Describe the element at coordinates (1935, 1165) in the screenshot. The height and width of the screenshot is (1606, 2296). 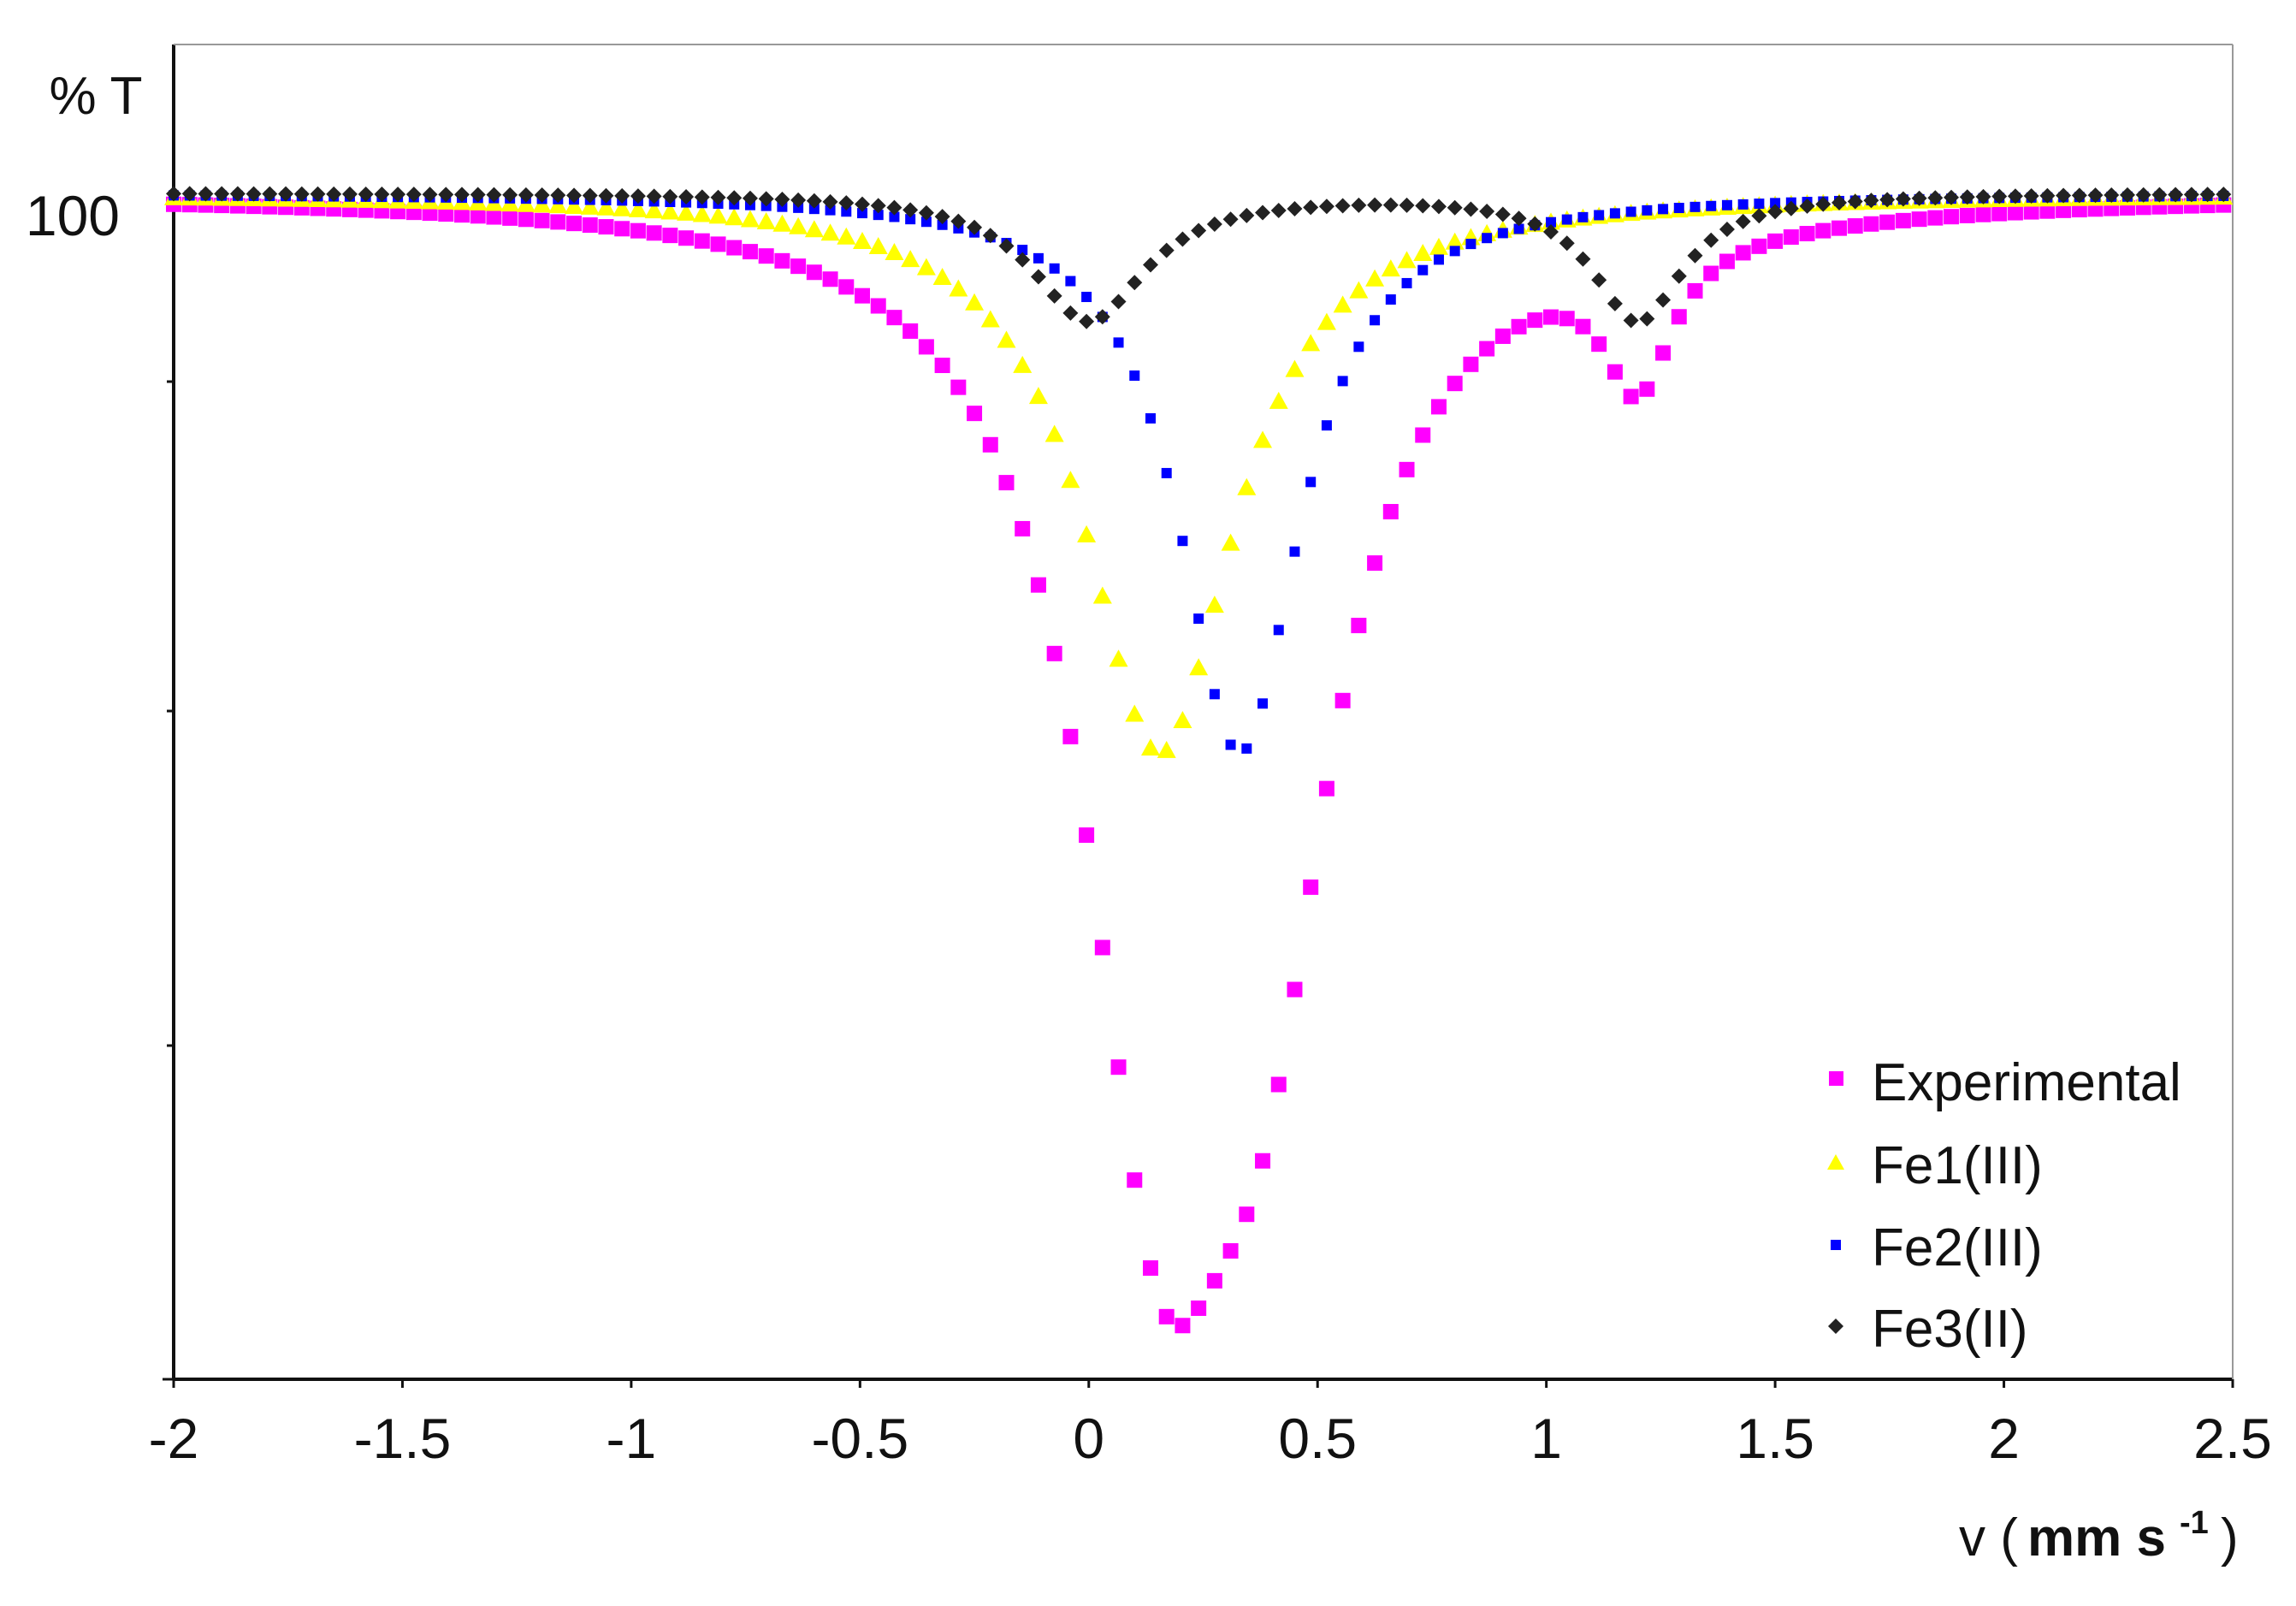
I see `legend-item-fe1: Fe1(III)` at that location.